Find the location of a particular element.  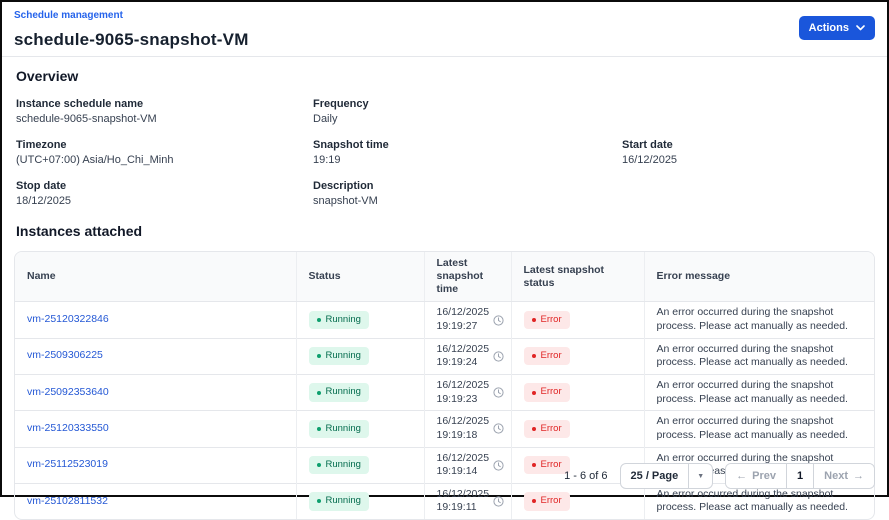

prev-page-button: ← Prev is located at coordinates (756, 476).